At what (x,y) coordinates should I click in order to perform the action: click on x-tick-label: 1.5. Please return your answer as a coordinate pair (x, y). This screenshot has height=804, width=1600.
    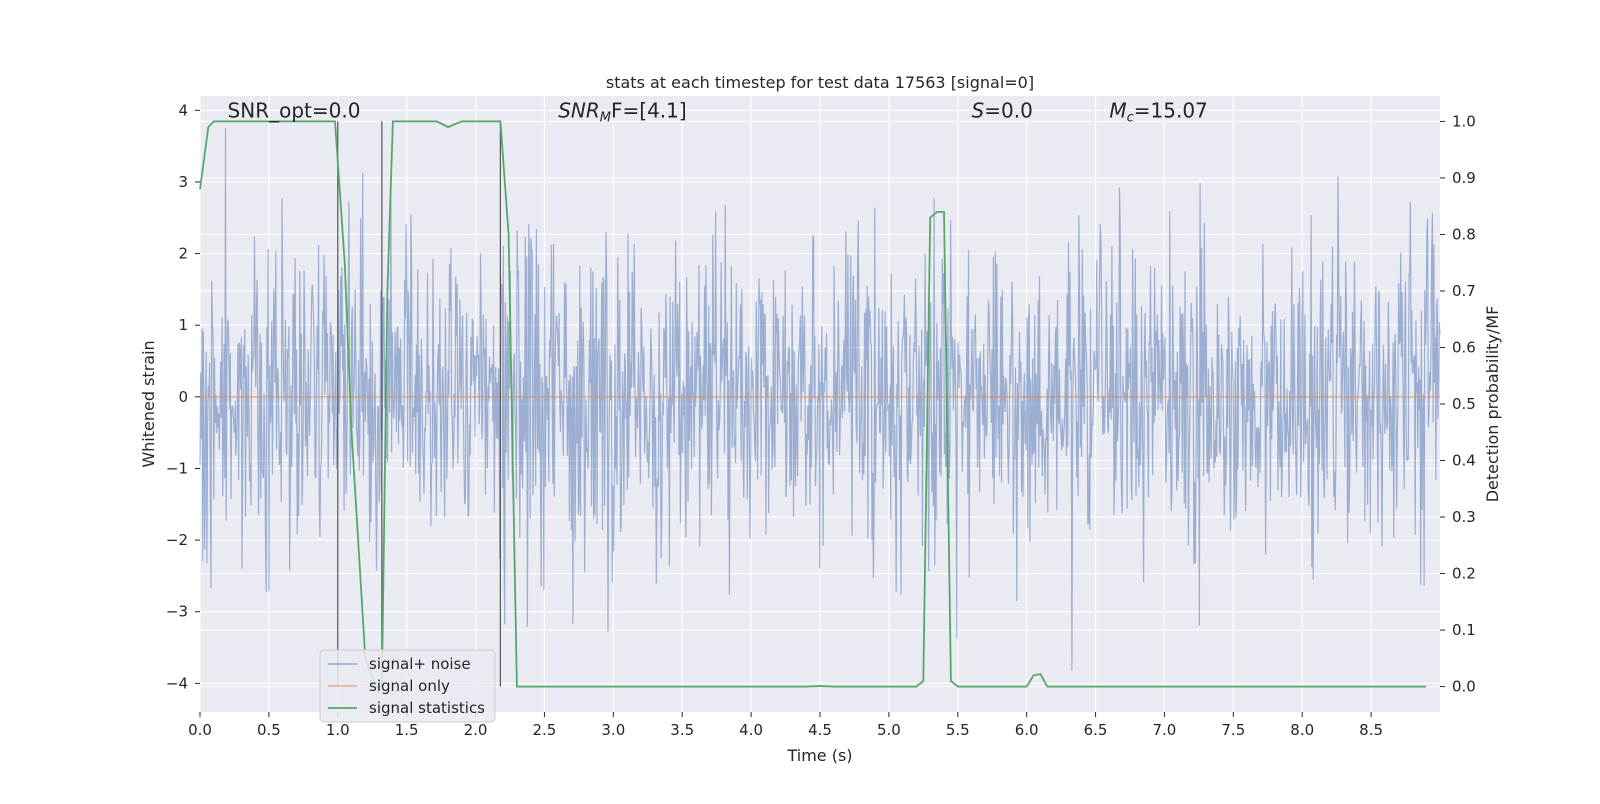
    Looking at the image, I should click on (407, 730).